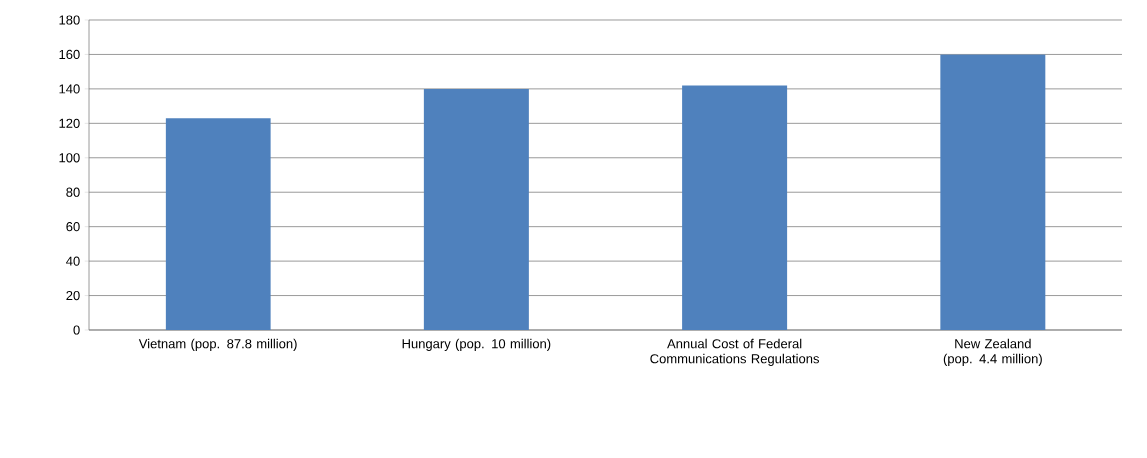 This screenshot has width=1147, height=458. What do you see at coordinates (69, 123) in the screenshot?
I see `y-tick-label: 120` at bounding box center [69, 123].